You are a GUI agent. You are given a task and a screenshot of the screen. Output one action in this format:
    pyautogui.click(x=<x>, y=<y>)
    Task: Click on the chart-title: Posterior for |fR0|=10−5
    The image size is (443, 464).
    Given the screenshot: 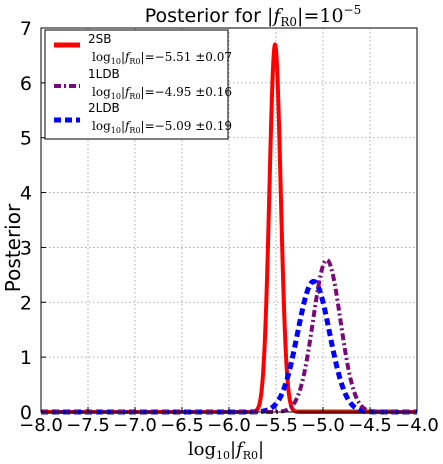 What is the action you would take?
    pyautogui.click(x=253, y=16)
    